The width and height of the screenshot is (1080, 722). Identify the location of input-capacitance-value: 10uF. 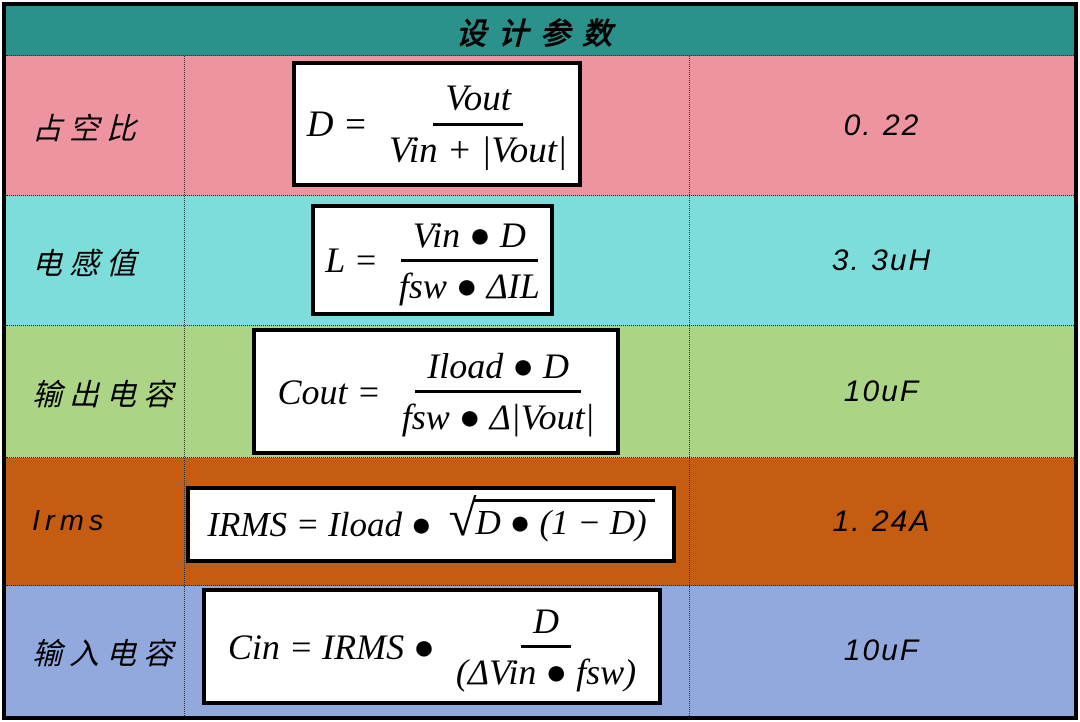
(882, 650).